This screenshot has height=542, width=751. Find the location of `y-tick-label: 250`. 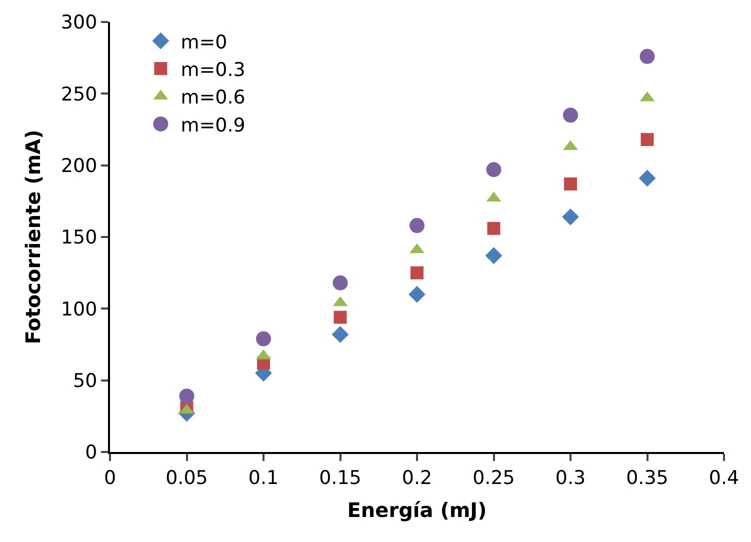

y-tick-label: 250 is located at coordinates (79, 94).